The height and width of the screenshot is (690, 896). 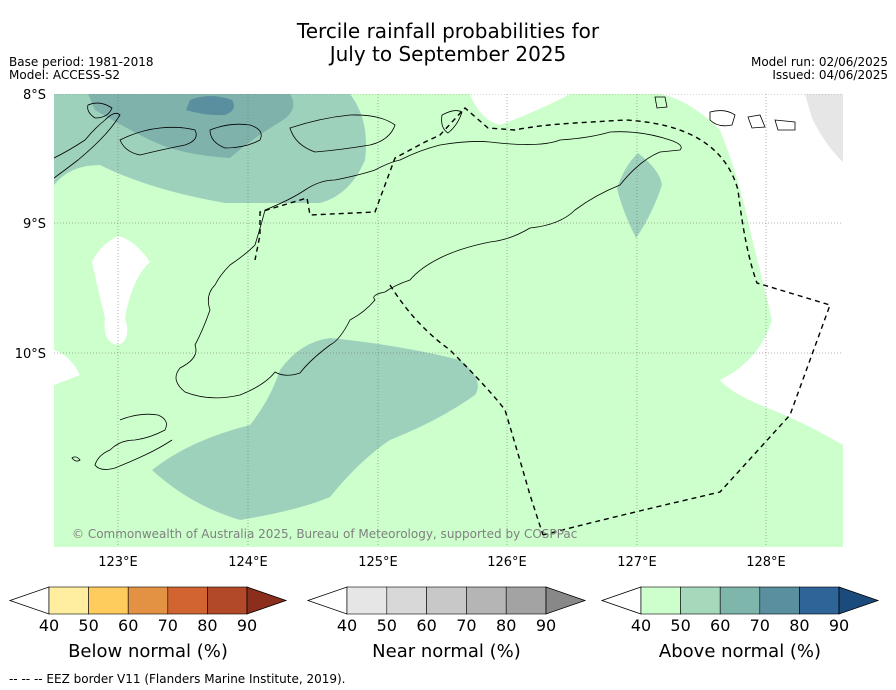 I want to click on no-signal-region-north, so click(x=520, y=109).